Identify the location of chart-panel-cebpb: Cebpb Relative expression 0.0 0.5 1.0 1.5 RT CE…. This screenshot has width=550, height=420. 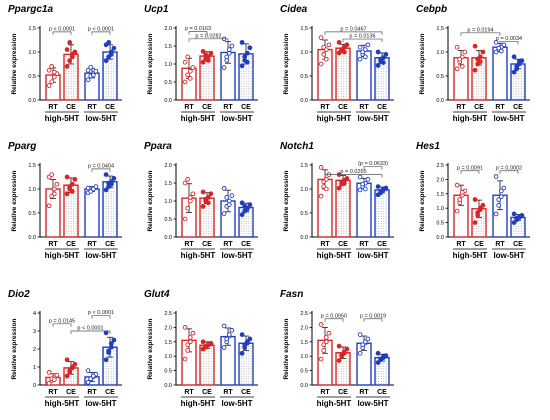
(473, 63).